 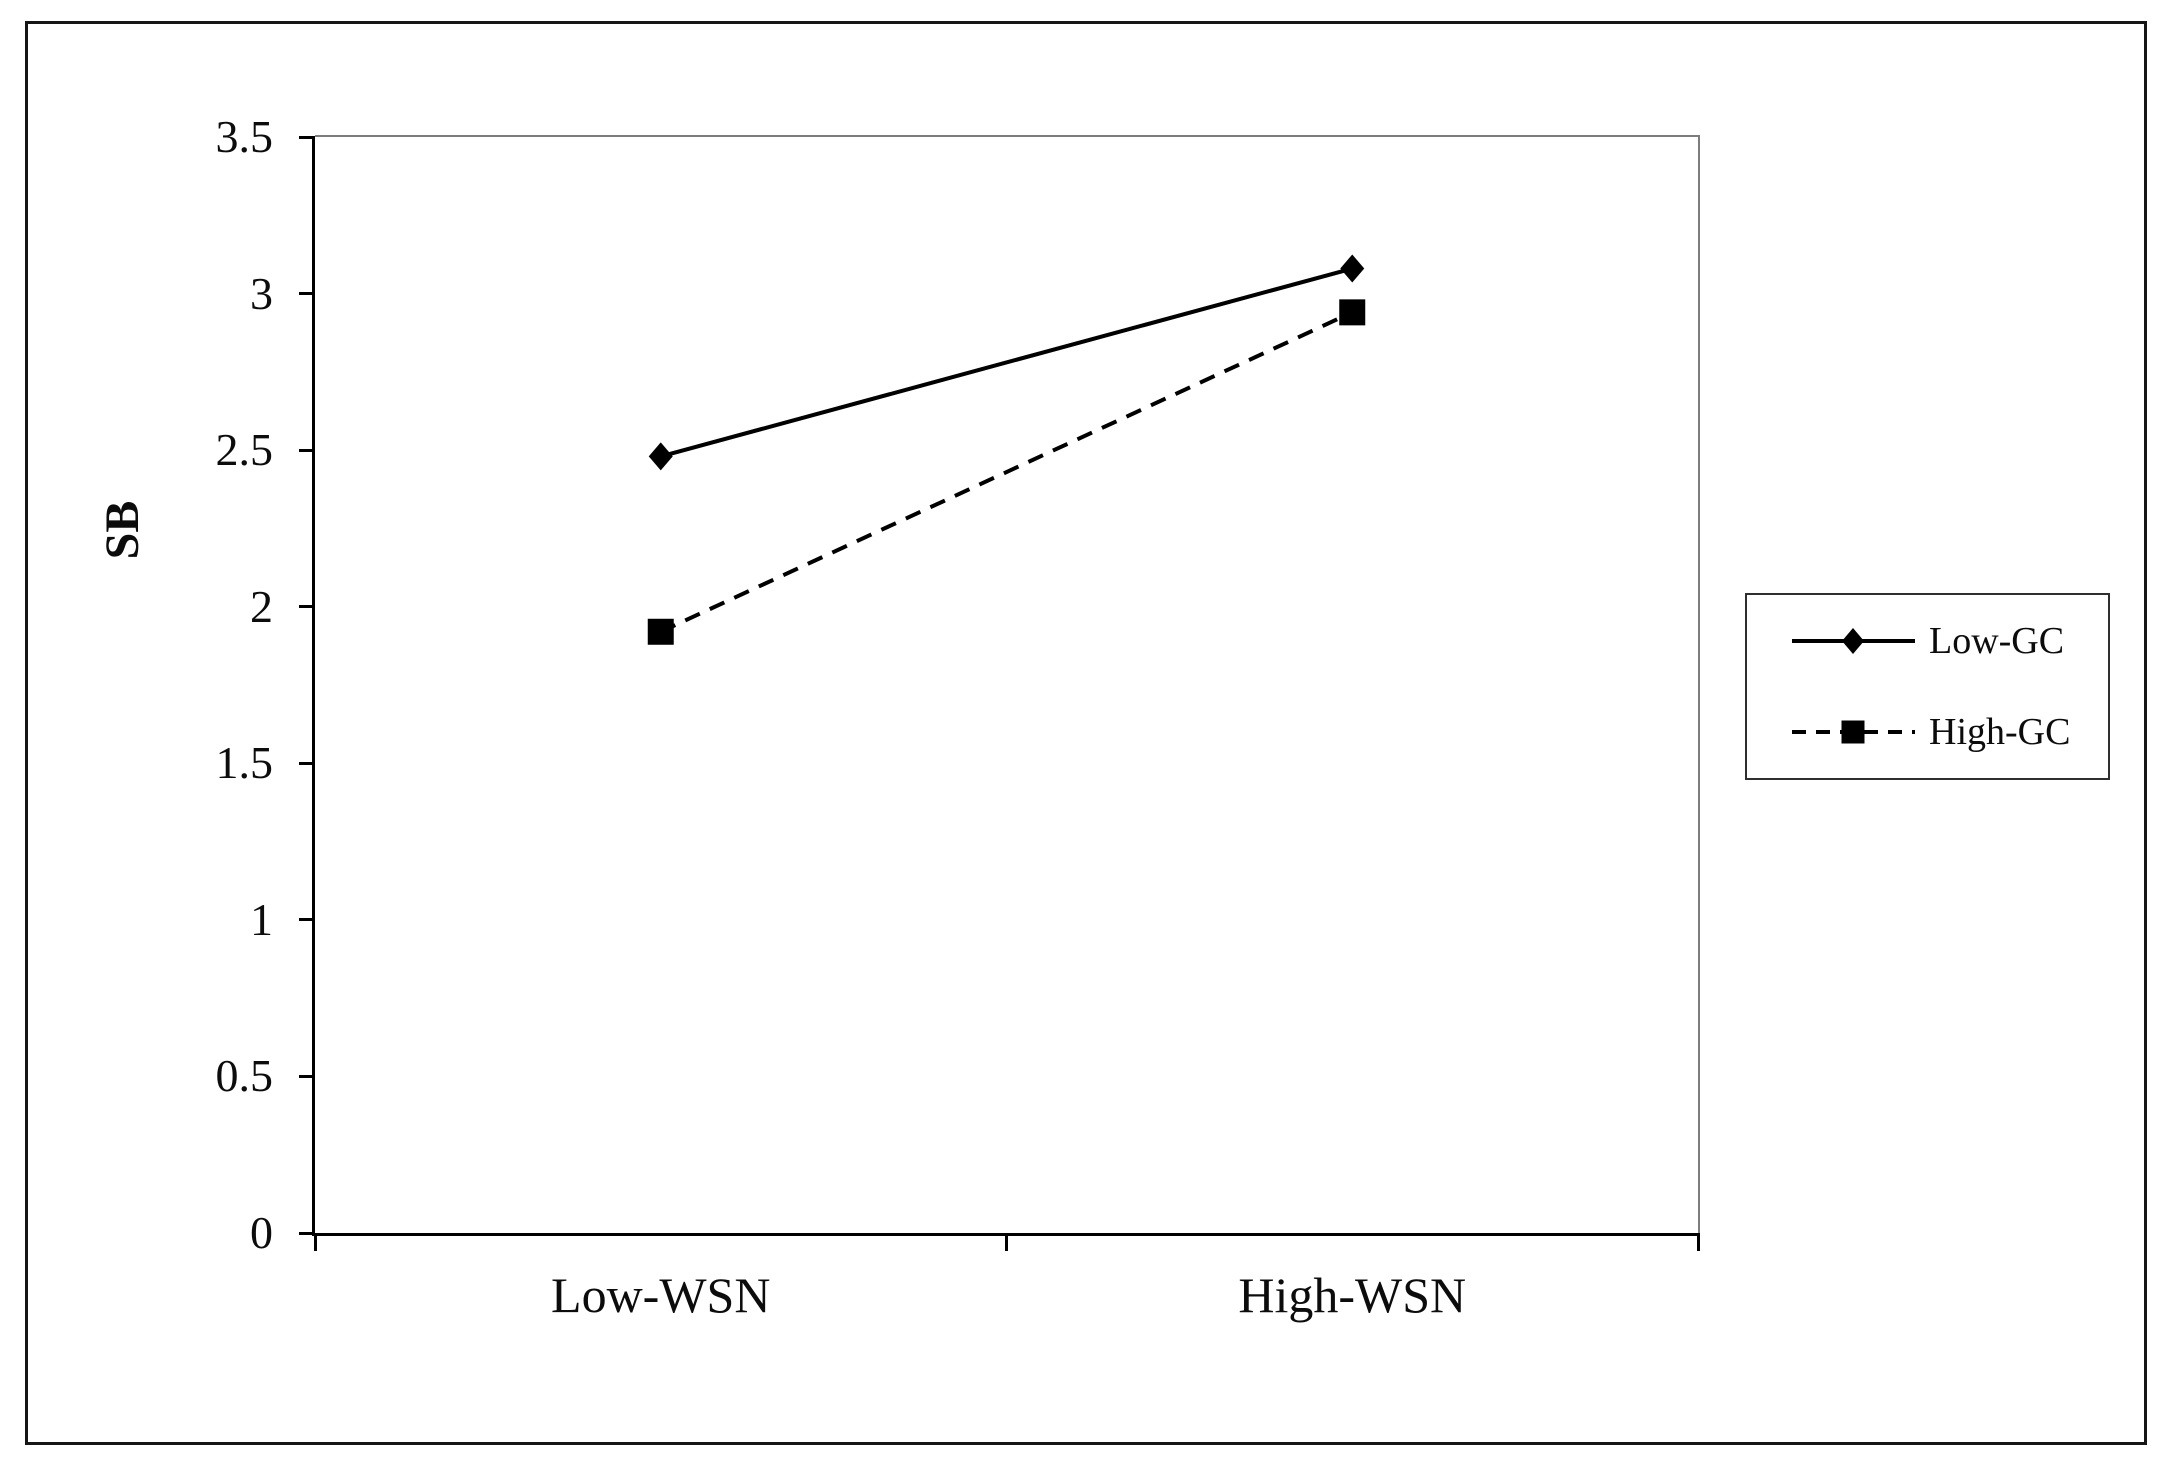 I want to click on y-axis-title: SB, so click(x=122, y=530).